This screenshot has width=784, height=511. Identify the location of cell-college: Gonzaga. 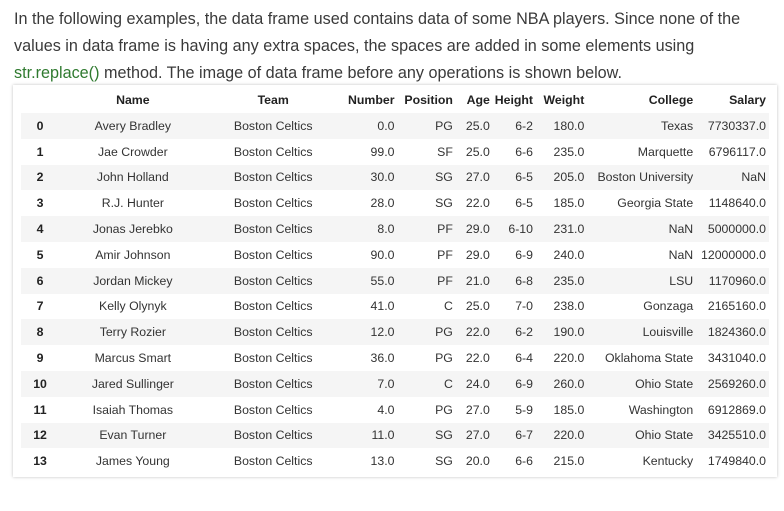
(668, 306).